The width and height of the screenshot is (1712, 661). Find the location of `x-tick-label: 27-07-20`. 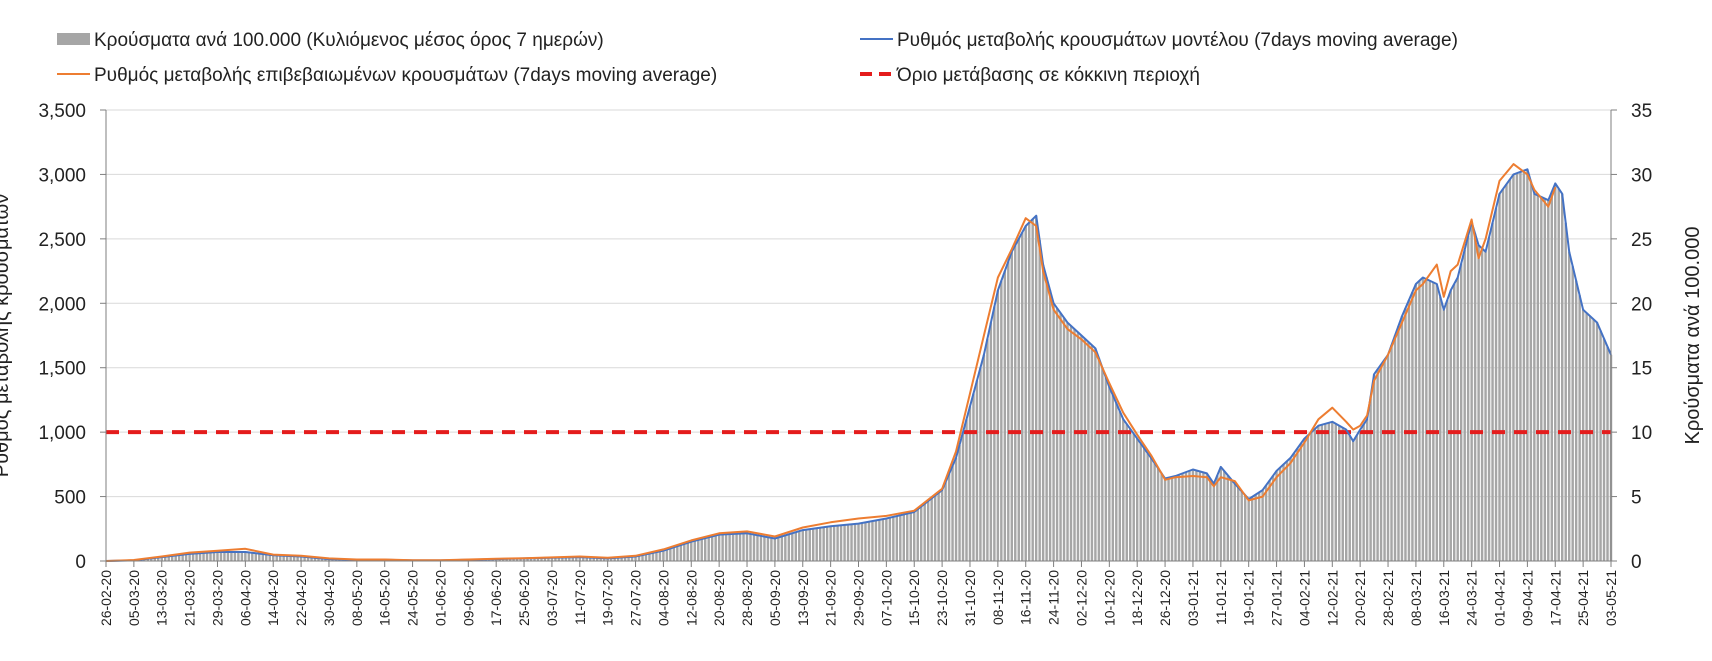

x-tick-label: 27-07-20 is located at coordinates (636, 598).